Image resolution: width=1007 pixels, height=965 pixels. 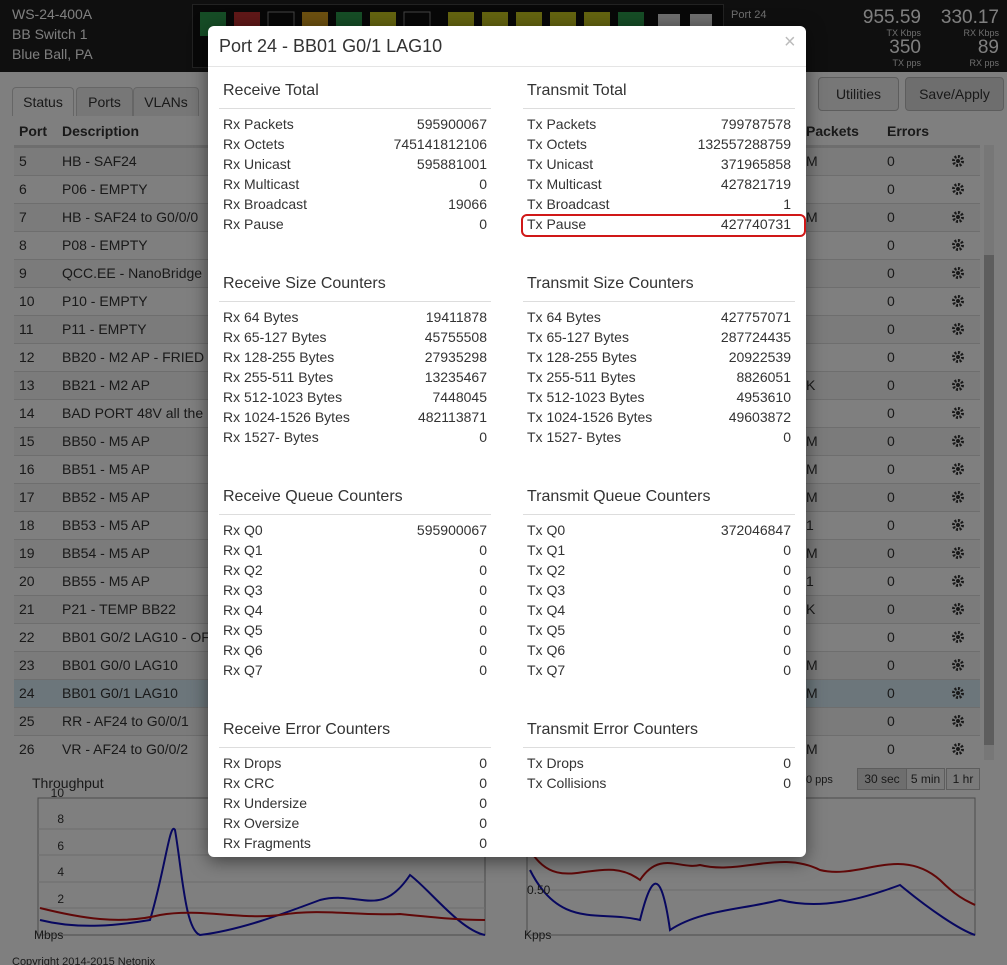 I want to click on counter-label: Tx Q5, so click(x=546, y=630).